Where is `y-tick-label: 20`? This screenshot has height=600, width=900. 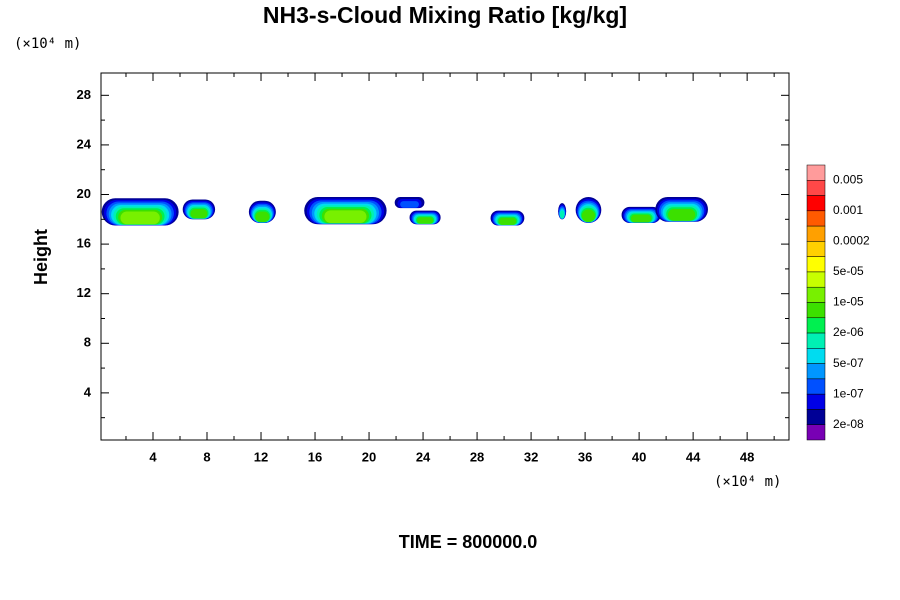 y-tick-label: 20 is located at coordinates (84, 193).